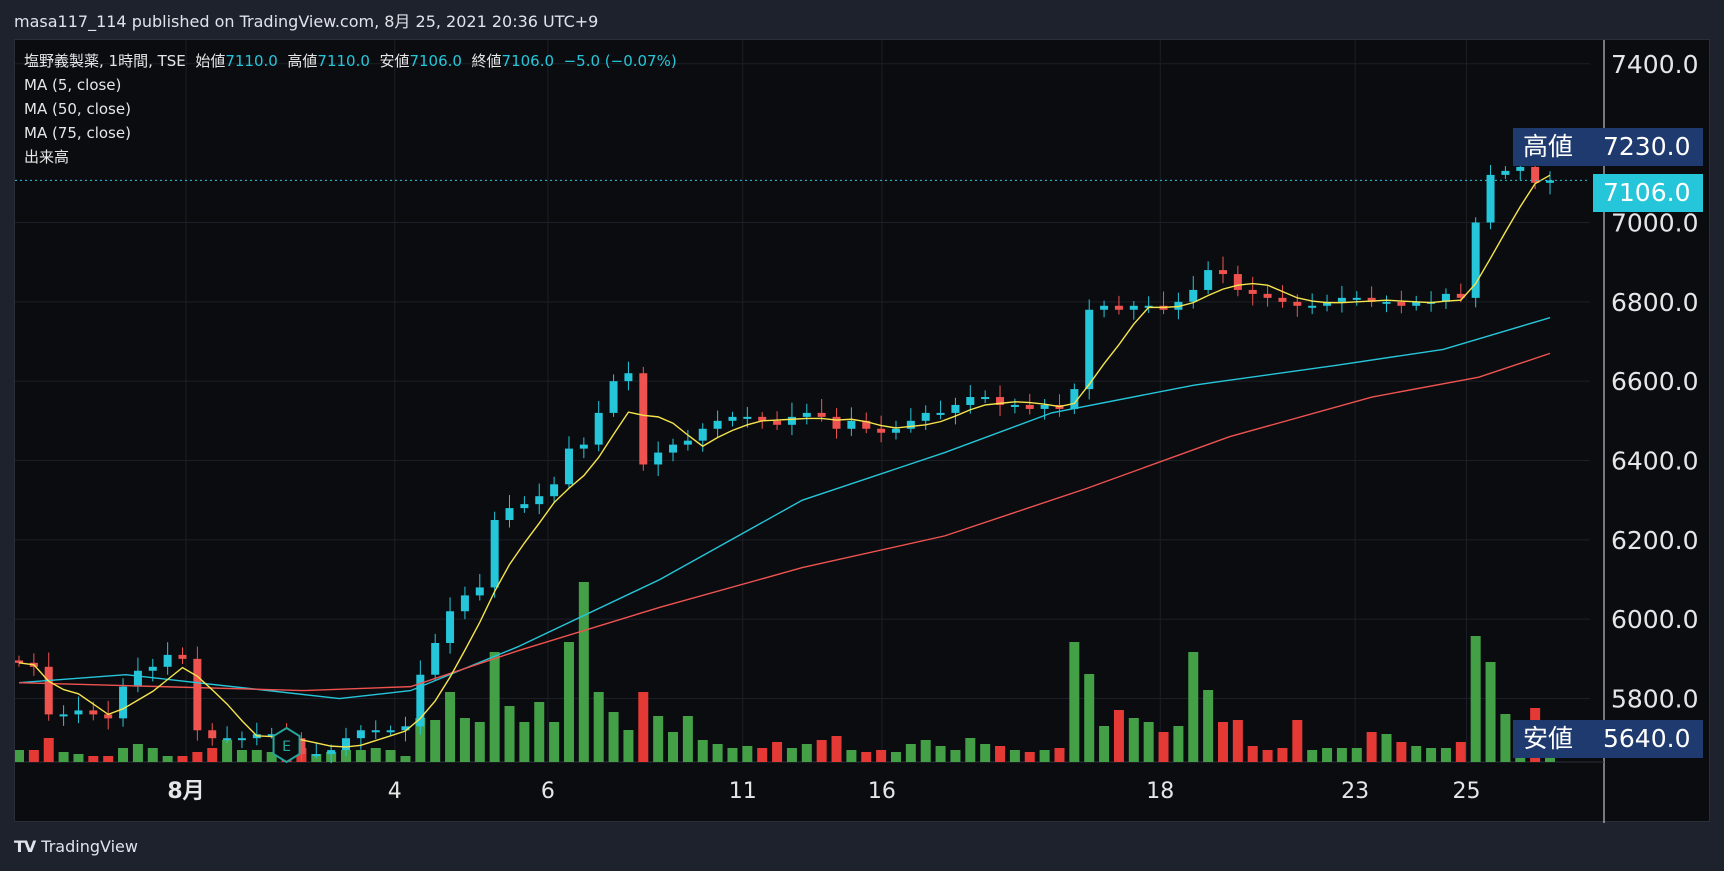 The width and height of the screenshot is (1724, 871). What do you see at coordinates (395, 791) in the screenshot?
I see `x-tick-label: 4` at bounding box center [395, 791].